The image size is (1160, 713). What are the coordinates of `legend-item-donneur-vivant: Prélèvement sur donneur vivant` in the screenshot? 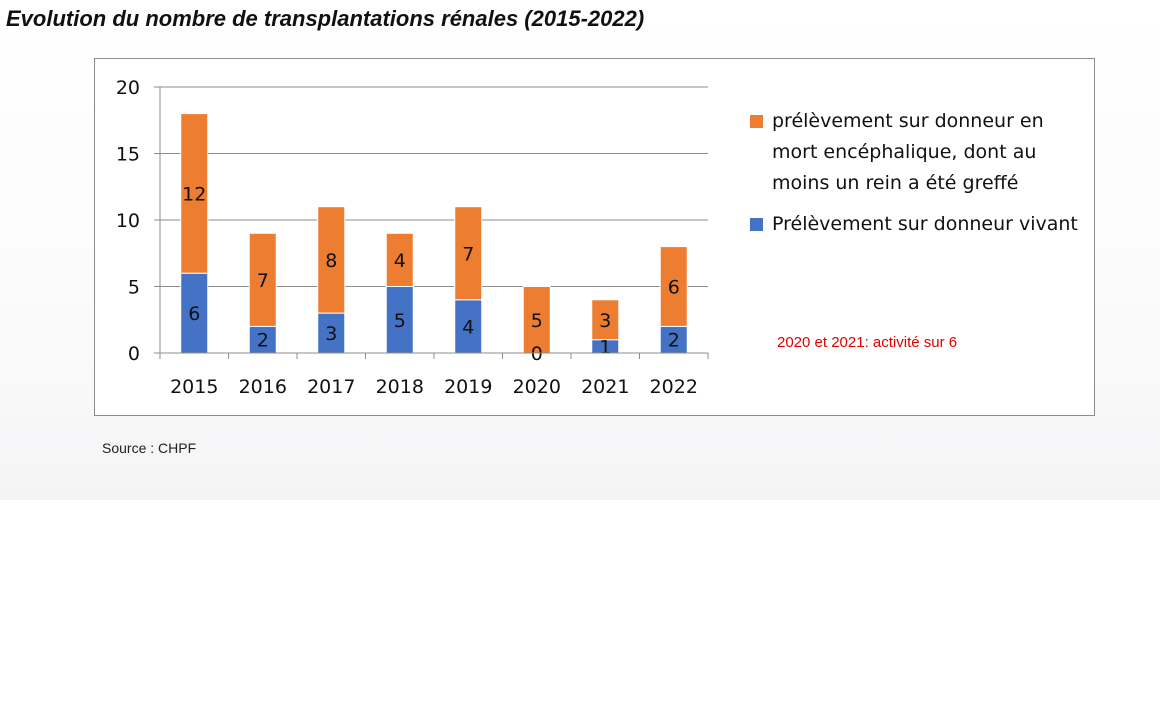 It's located at (915, 224).